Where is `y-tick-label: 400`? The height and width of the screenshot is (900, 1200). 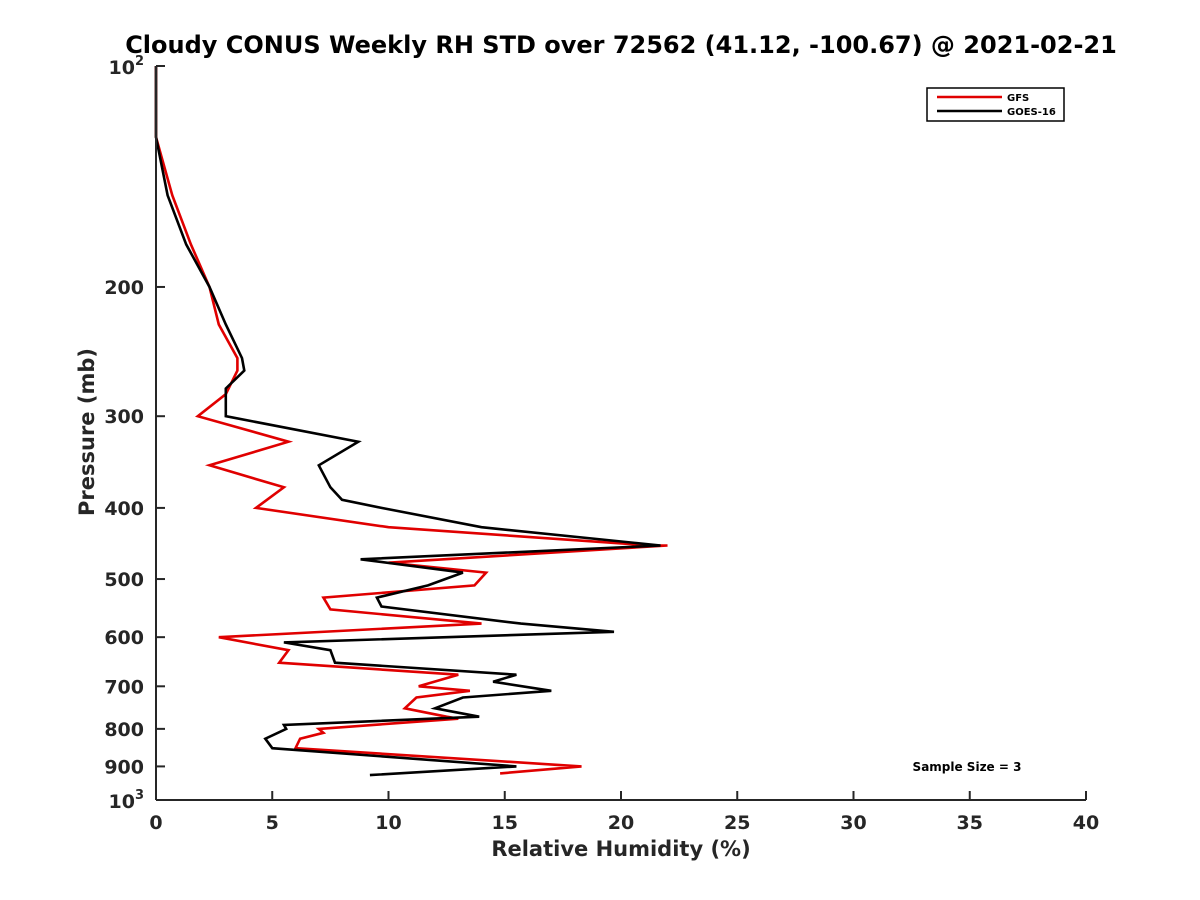
y-tick-label: 400 is located at coordinates (124, 509).